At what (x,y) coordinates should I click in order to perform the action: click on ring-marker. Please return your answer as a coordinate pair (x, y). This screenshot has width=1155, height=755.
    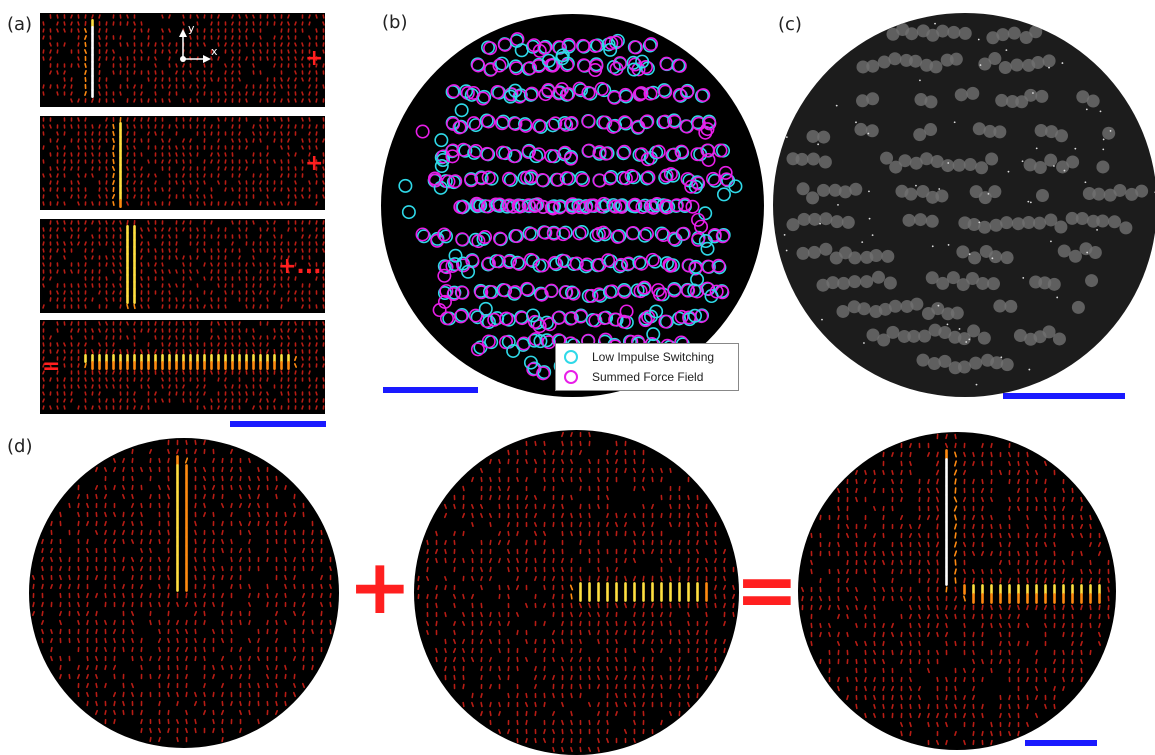
    Looking at the image, I should click on (405, 186).